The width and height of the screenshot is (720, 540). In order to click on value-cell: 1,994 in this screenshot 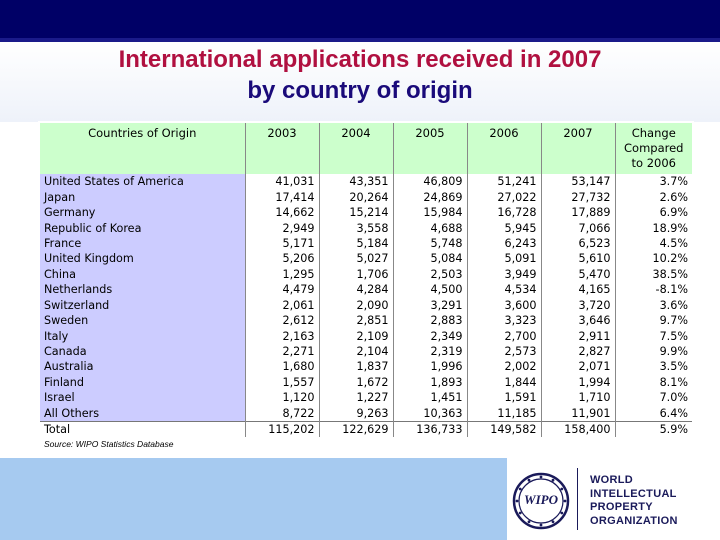, I will do `click(577, 382)`.